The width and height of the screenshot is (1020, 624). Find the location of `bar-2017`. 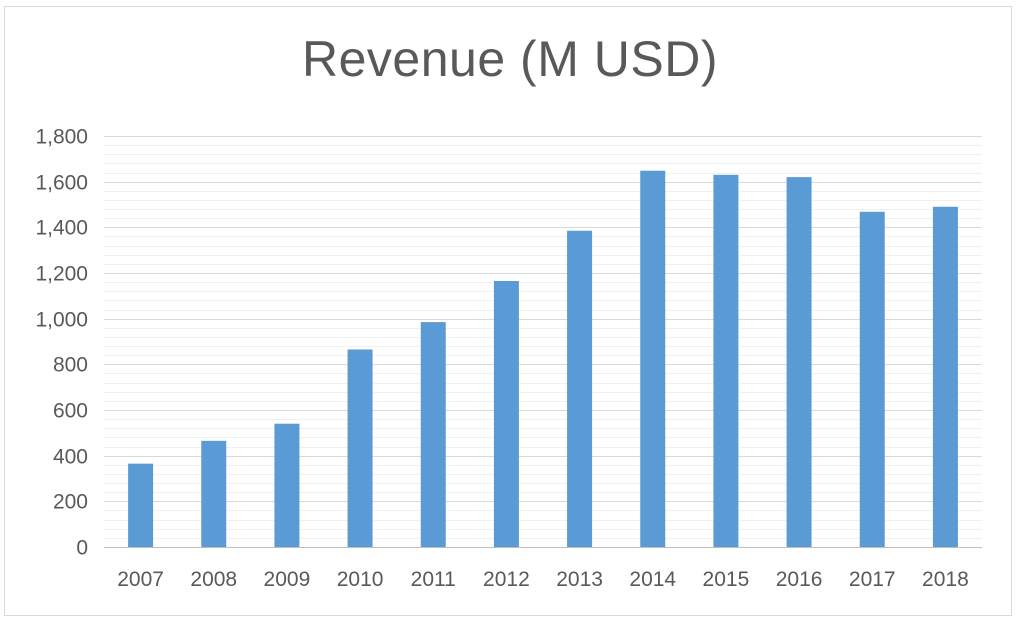

bar-2017 is located at coordinates (872, 379).